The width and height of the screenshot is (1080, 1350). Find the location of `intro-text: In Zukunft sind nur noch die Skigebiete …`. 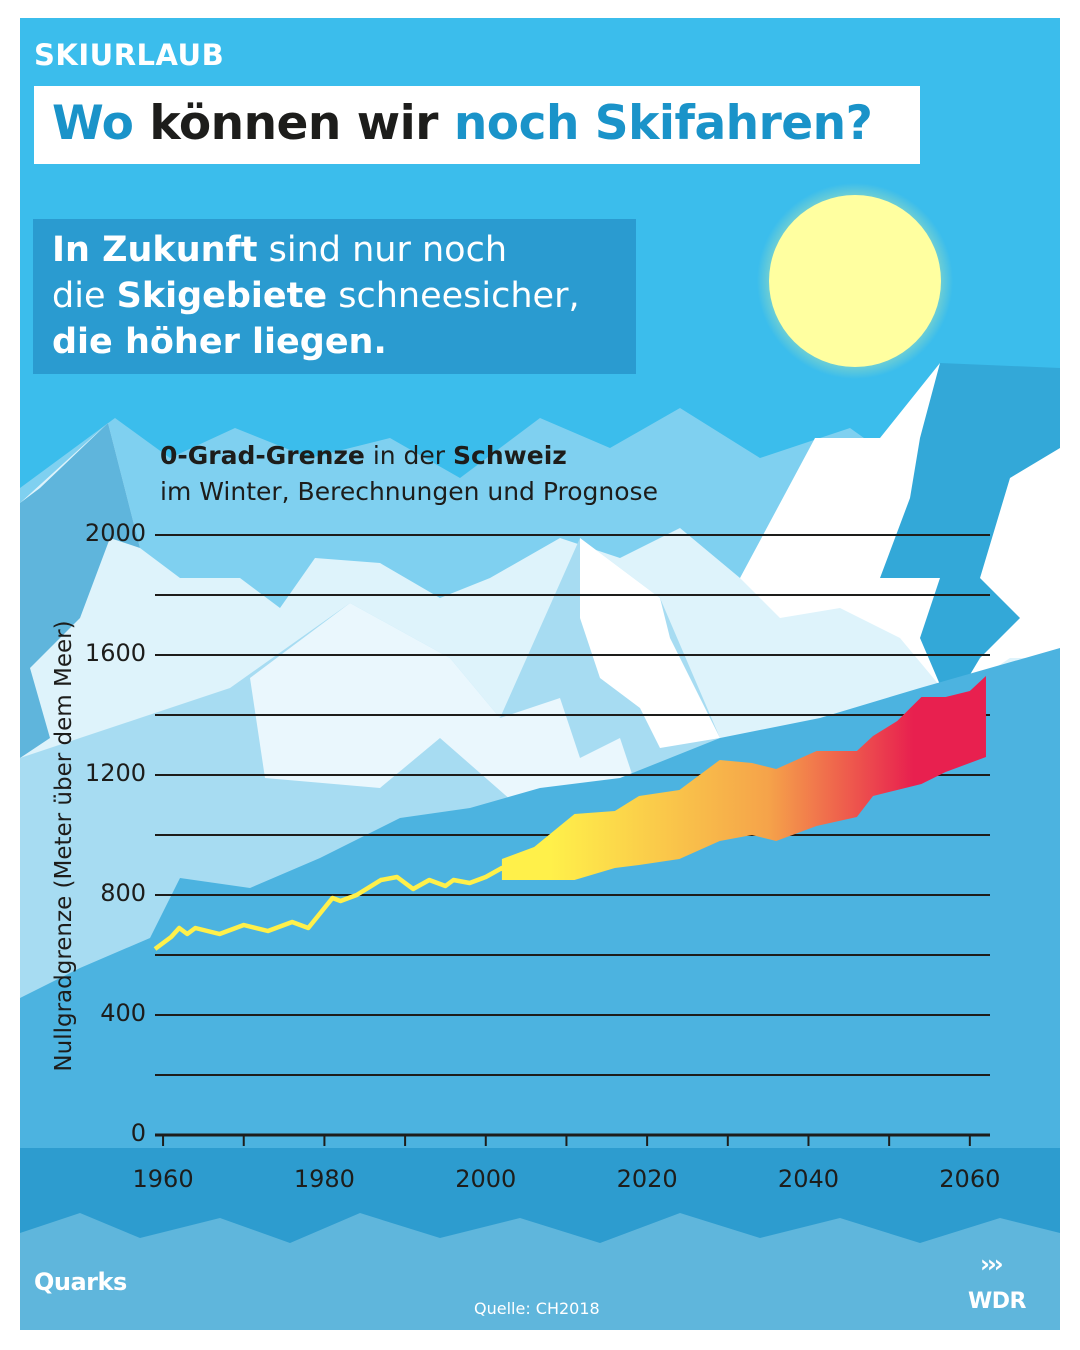

intro-text: In Zukunft sind nur noch die Skigebiete … is located at coordinates (316, 296).